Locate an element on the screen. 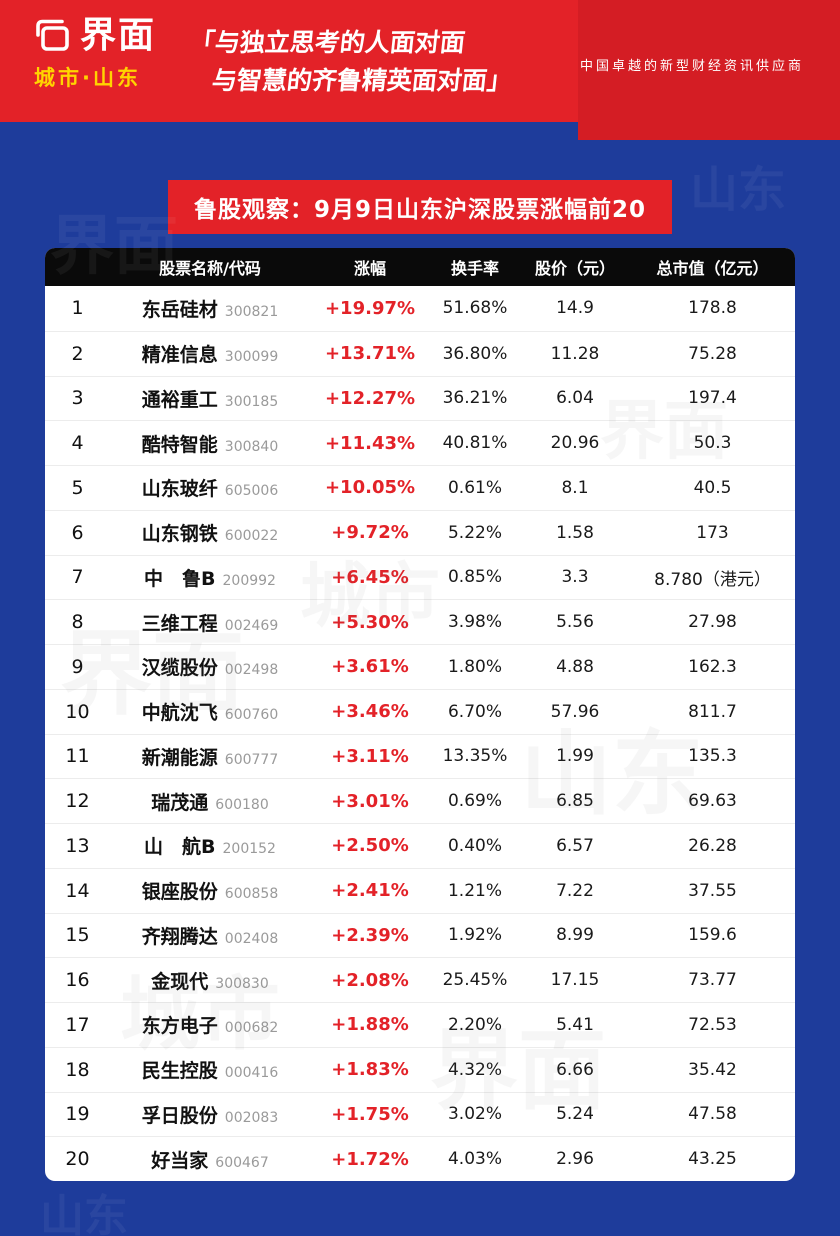 Image resolution: width=840 pixels, height=1236 pixels. stock-name: 酷特智能 is located at coordinates (179, 444).